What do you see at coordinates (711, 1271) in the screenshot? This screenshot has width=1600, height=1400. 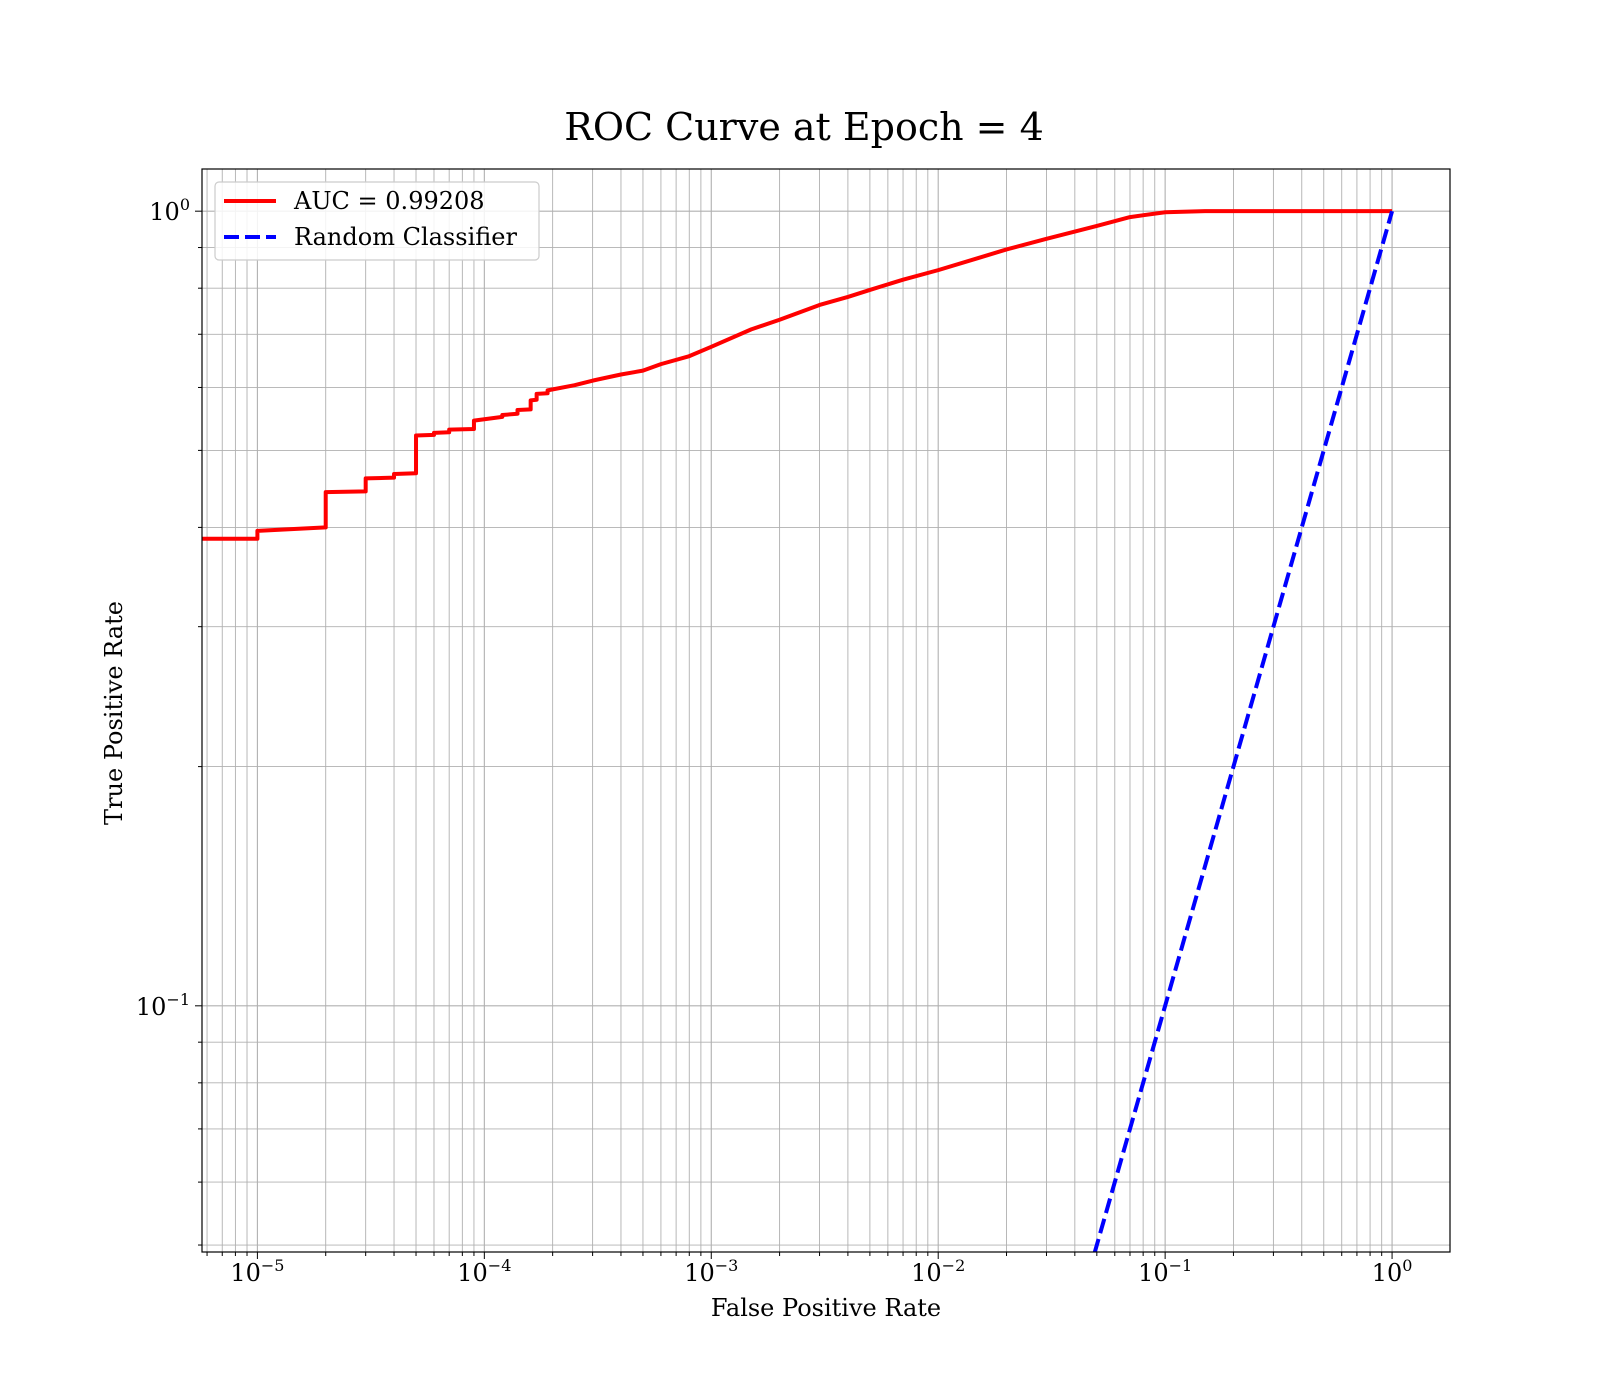 I see `x-tick-label: 10⁻³` at bounding box center [711, 1271].